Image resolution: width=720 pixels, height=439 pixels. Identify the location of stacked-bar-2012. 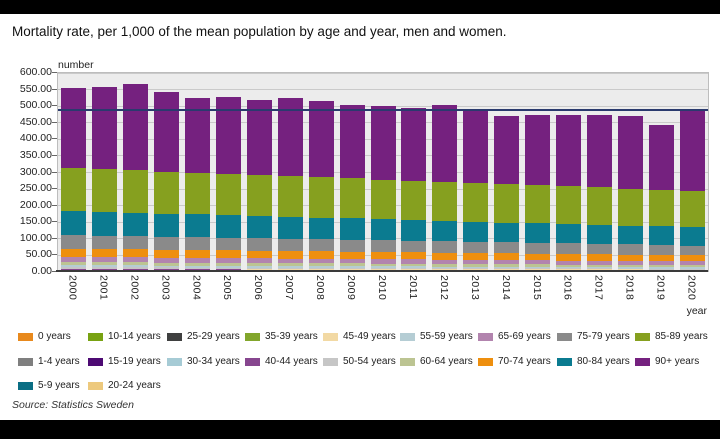
(445, 188).